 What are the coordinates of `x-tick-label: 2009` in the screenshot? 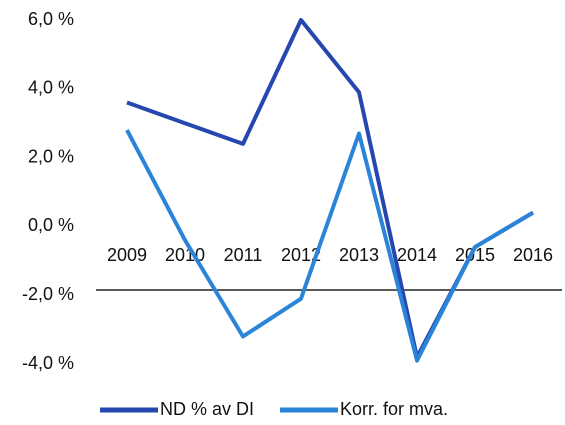 It's located at (127, 255).